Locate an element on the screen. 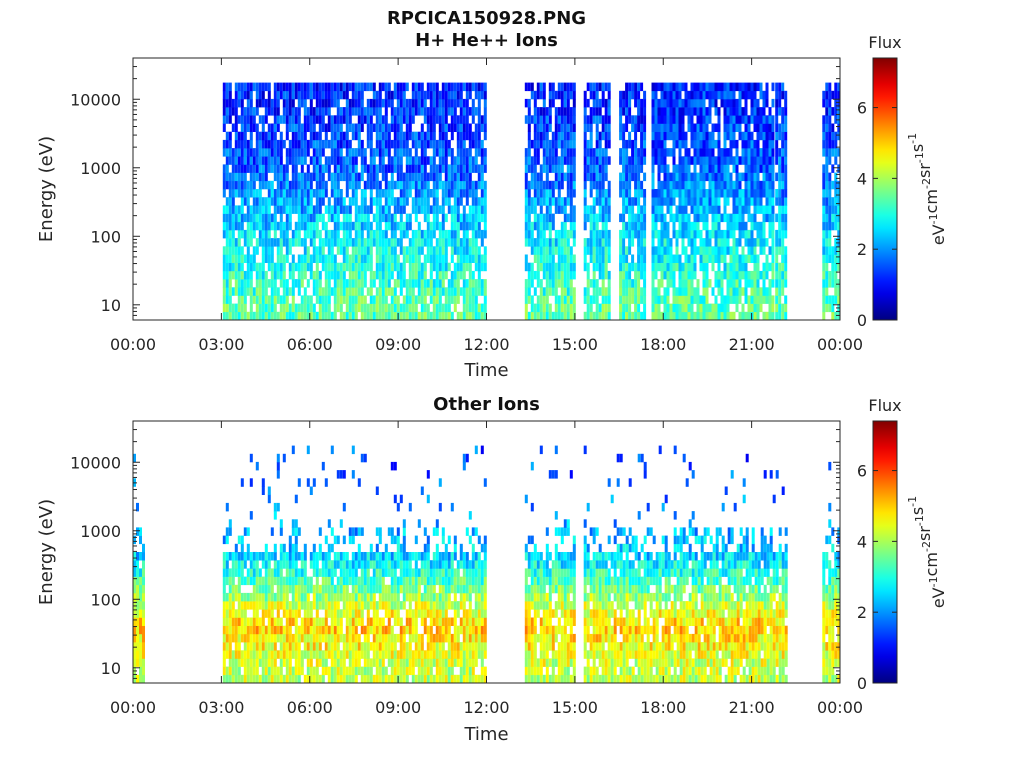 The width and height of the screenshot is (1024, 768). bottom-panel-title: Other Ions is located at coordinates (486, 404).